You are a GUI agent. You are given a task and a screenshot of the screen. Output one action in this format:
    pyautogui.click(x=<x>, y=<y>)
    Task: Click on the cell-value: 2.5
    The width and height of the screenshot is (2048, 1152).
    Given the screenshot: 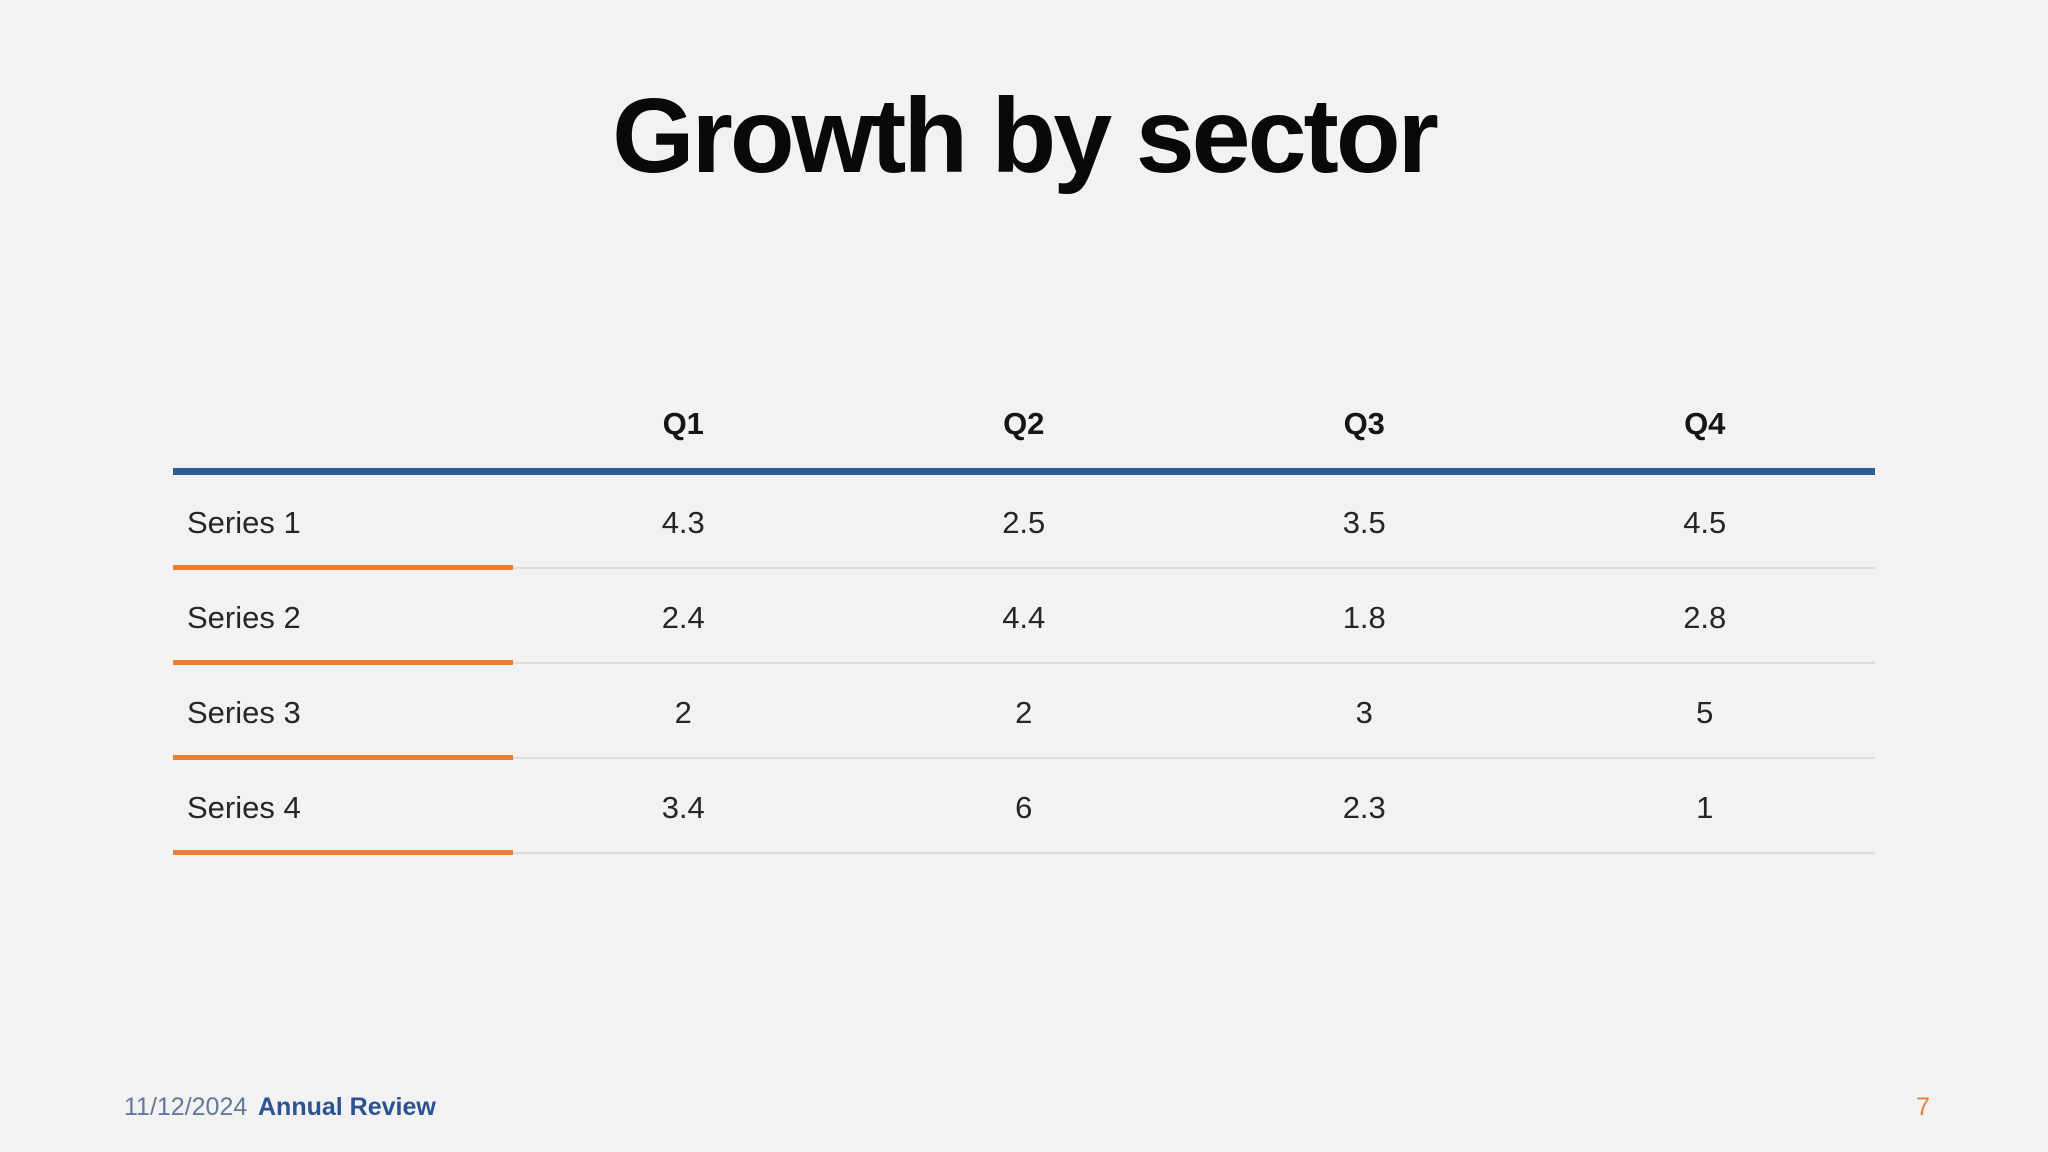 What is the action you would take?
    pyautogui.click(x=1024, y=522)
    